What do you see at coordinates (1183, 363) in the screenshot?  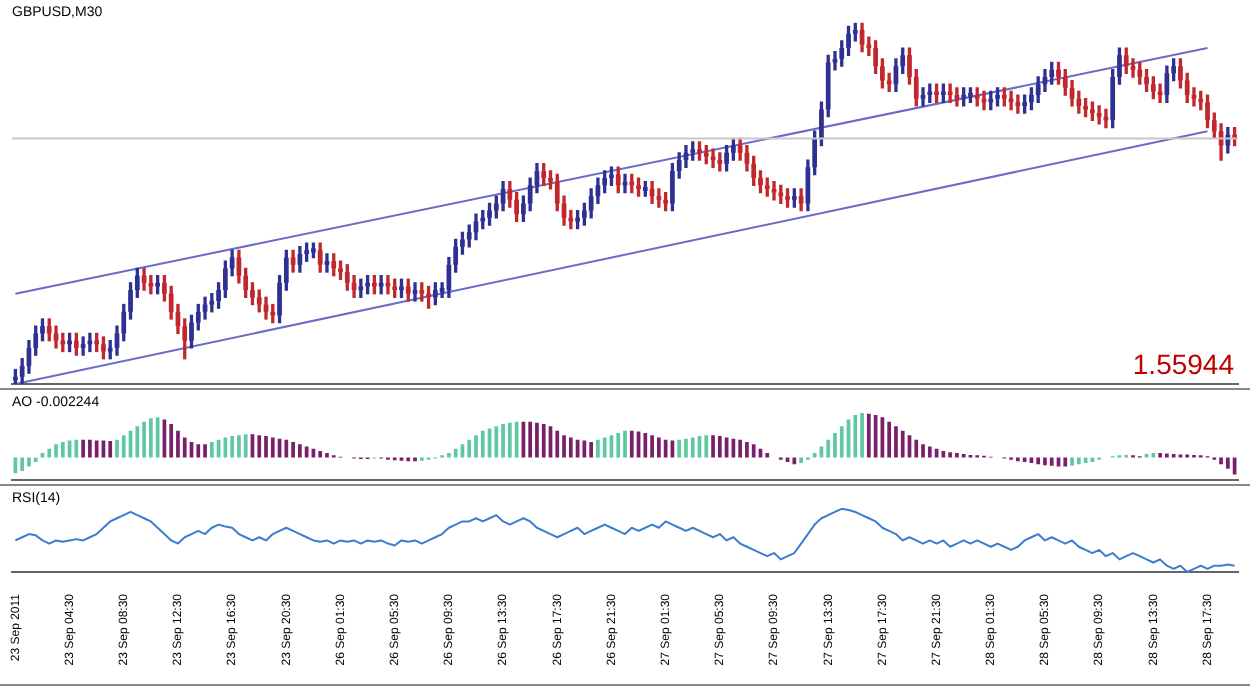 I see `annotation: 1.55944` at bounding box center [1183, 363].